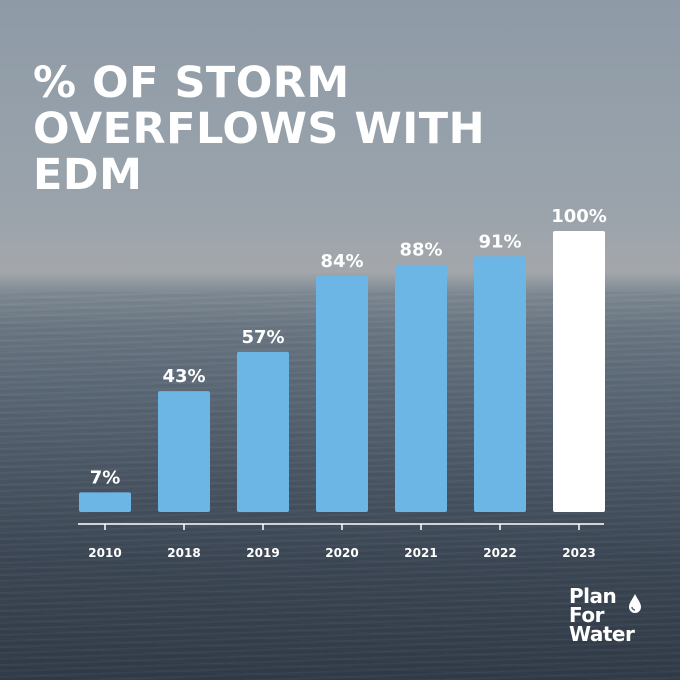 The height and width of the screenshot is (680, 680). What do you see at coordinates (183, 376) in the screenshot?
I see `data-label-2018: 43%` at bounding box center [183, 376].